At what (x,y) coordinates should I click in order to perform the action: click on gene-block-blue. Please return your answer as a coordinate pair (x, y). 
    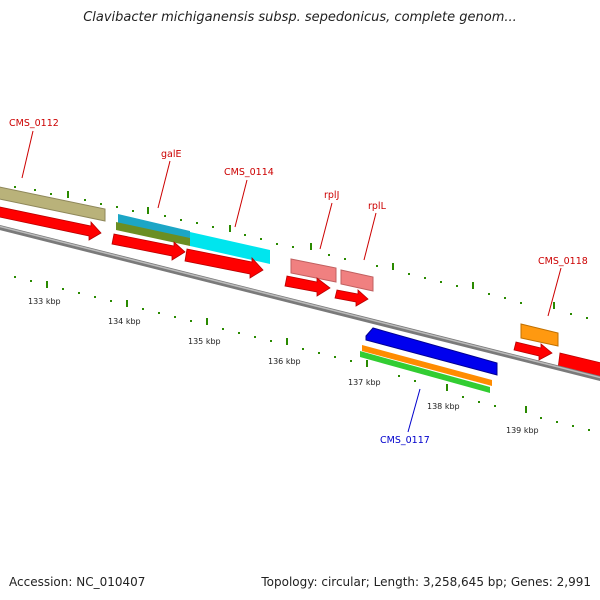
    Looking at the image, I should click on (431, 351).